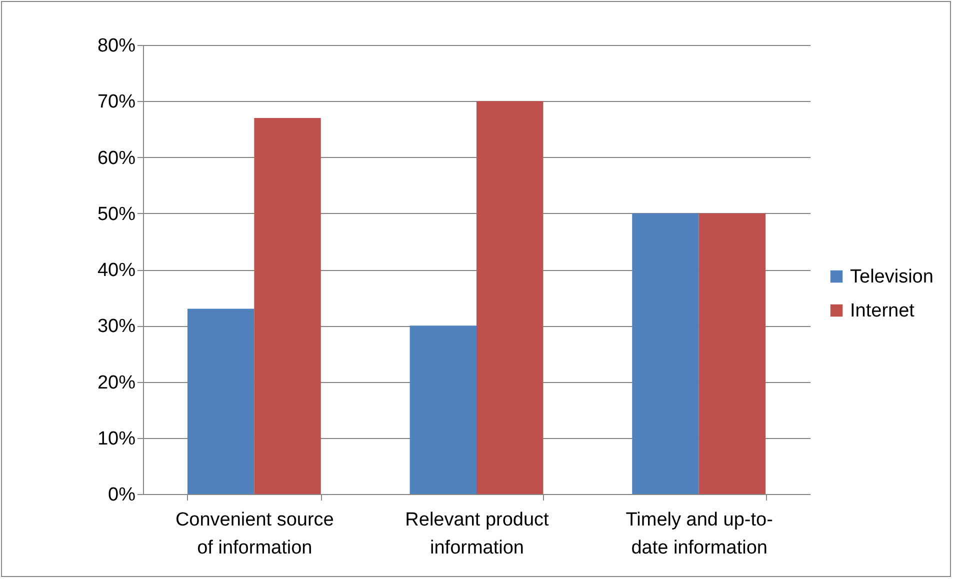 This screenshot has width=953, height=579. I want to click on x-tick-label: Convenient source of information, so click(254, 534).